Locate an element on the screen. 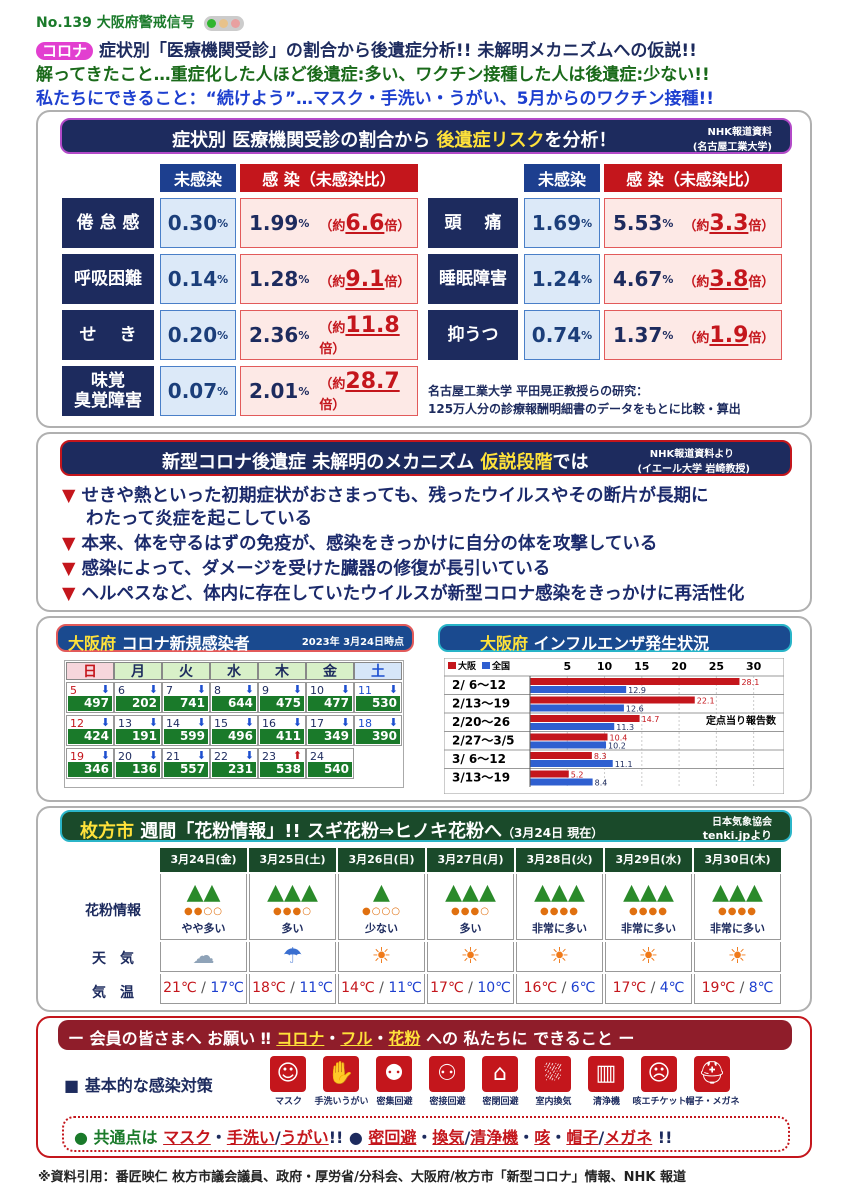 The height and width of the screenshot is (1200, 848). uninfected-number: 0.30 is located at coordinates (192, 223).